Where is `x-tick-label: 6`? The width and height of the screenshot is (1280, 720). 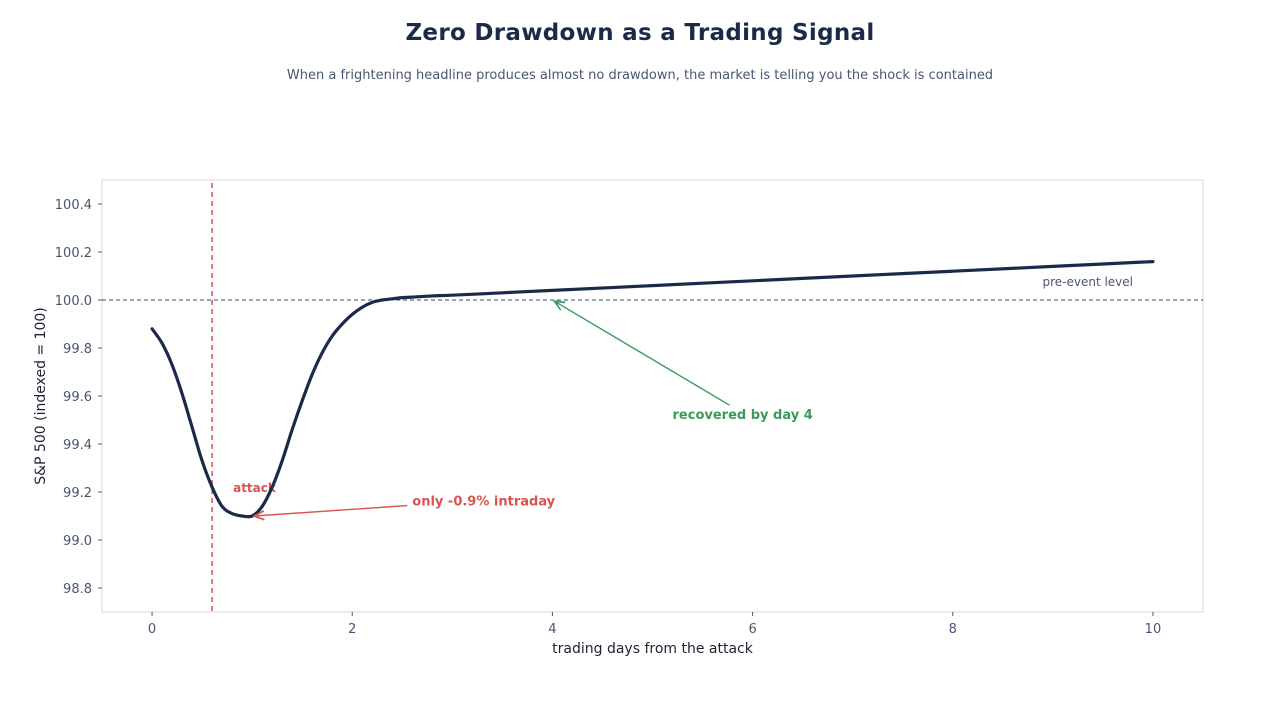
x-tick-label: 6 is located at coordinates (752, 629).